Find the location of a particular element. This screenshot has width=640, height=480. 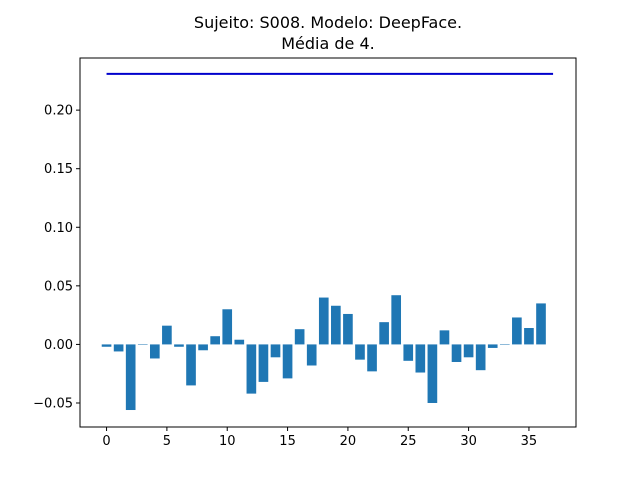

x-tick-label: 15 is located at coordinates (287, 441).